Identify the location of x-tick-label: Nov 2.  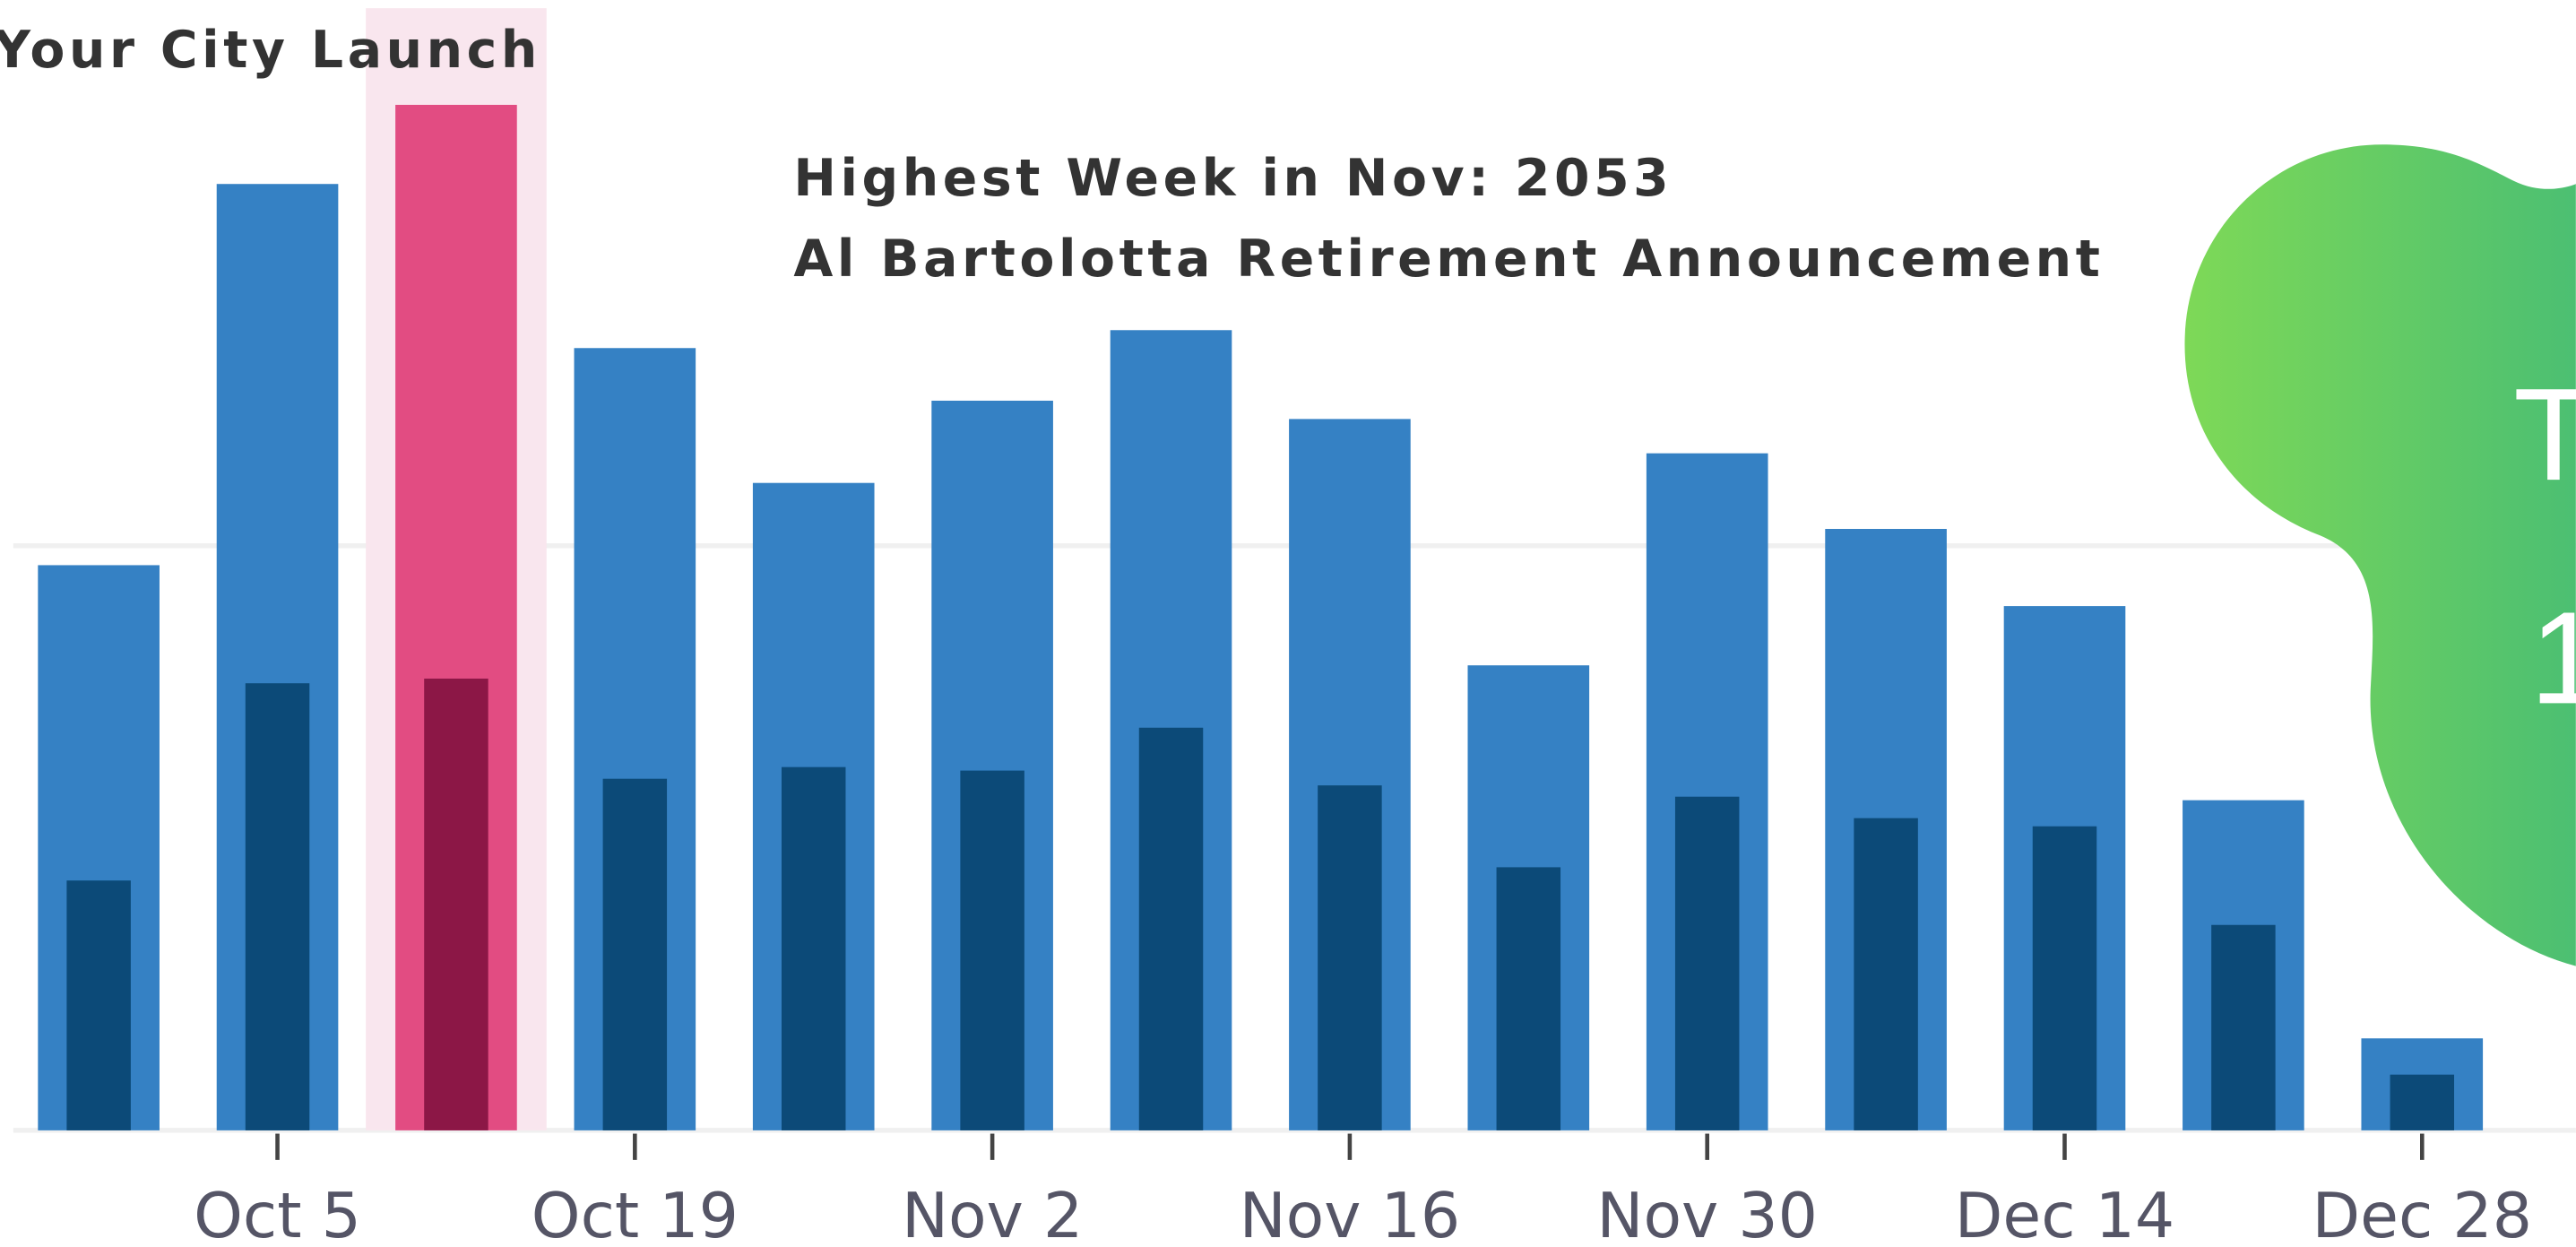
(992, 1213).